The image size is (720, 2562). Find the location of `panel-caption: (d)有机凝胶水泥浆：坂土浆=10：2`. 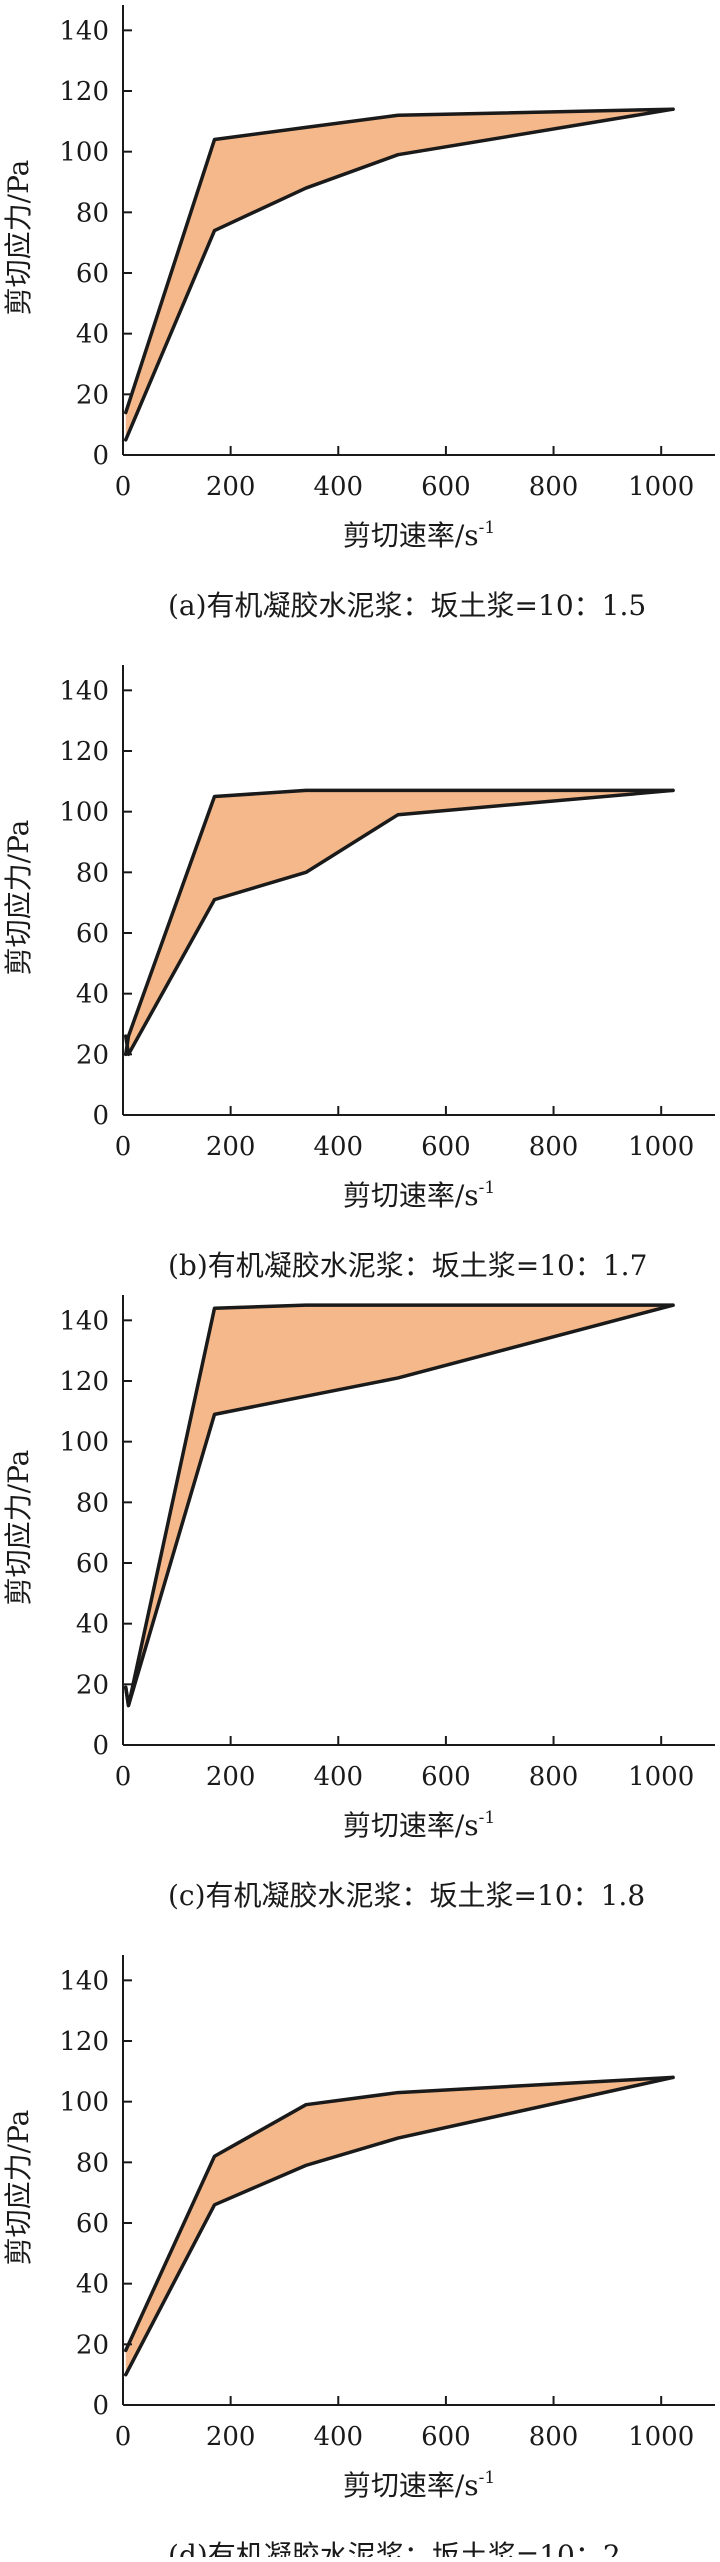

panel-caption: (d)有机凝胶水泥浆：坂土浆=10：2 is located at coordinates (394, 2548).